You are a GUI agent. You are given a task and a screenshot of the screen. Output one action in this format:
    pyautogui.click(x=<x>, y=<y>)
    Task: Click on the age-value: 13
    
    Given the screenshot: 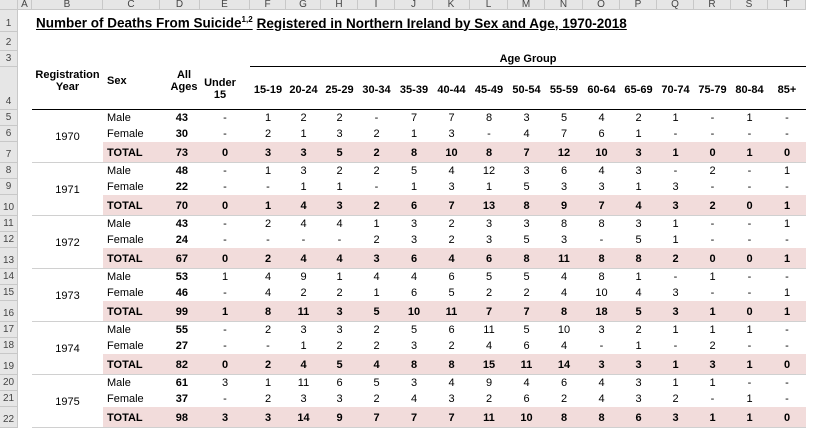 What is the action you would take?
    pyautogui.click(x=489, y=205)
    